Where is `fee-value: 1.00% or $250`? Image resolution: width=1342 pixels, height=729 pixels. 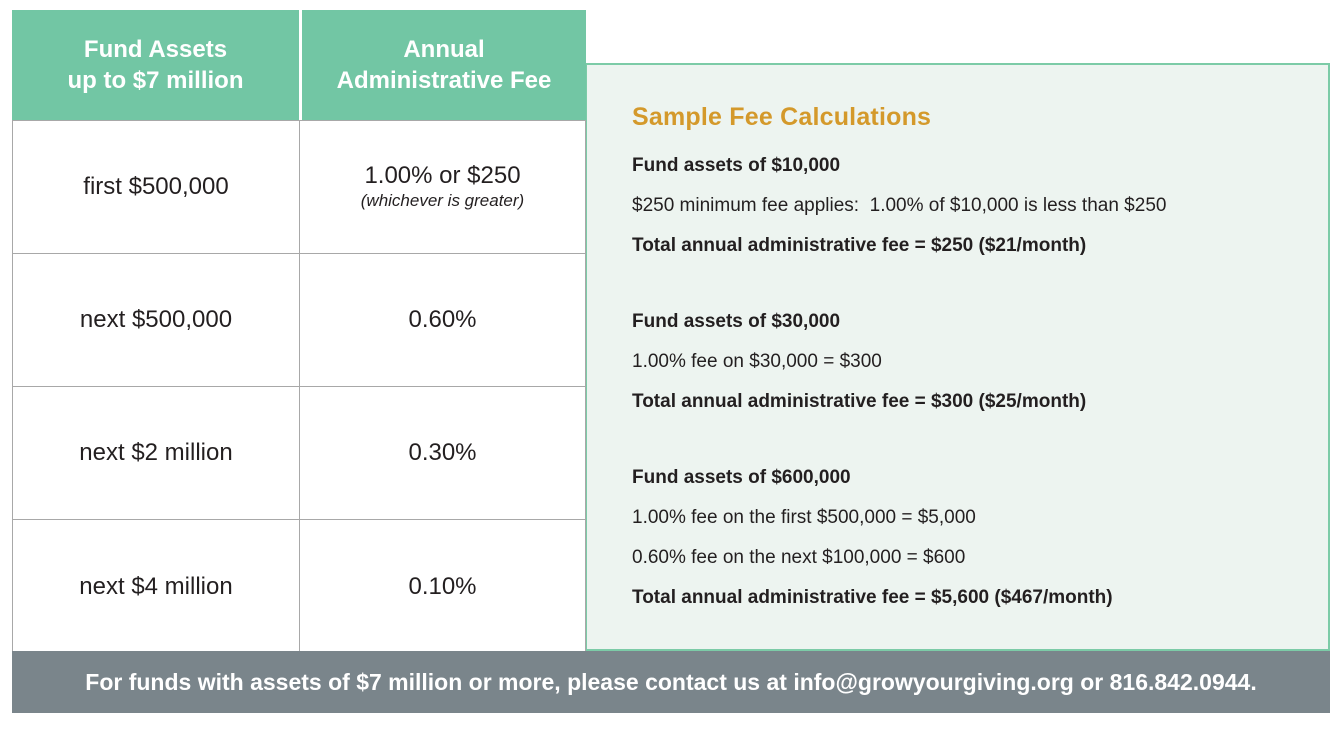 fee-value: 1.00% or $250 is located at coordinates (442, 175).